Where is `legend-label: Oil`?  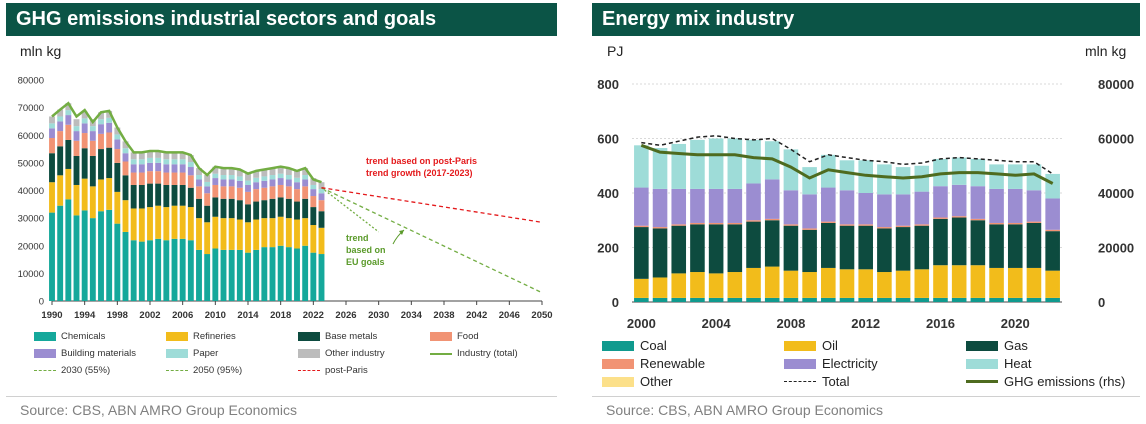
legend-label: Oil is located at coordinates (830, 345).